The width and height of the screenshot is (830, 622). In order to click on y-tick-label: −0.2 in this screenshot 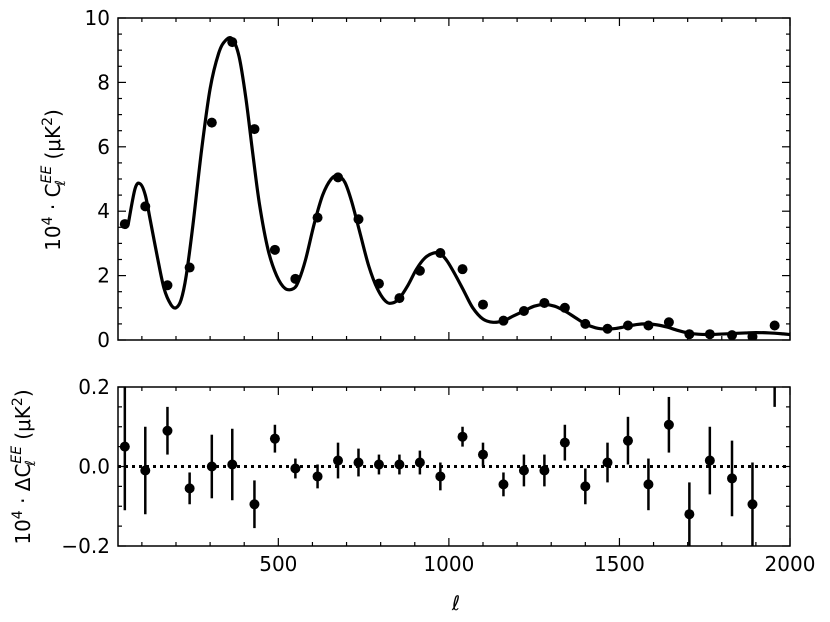, I will do `click(85, 546)`.